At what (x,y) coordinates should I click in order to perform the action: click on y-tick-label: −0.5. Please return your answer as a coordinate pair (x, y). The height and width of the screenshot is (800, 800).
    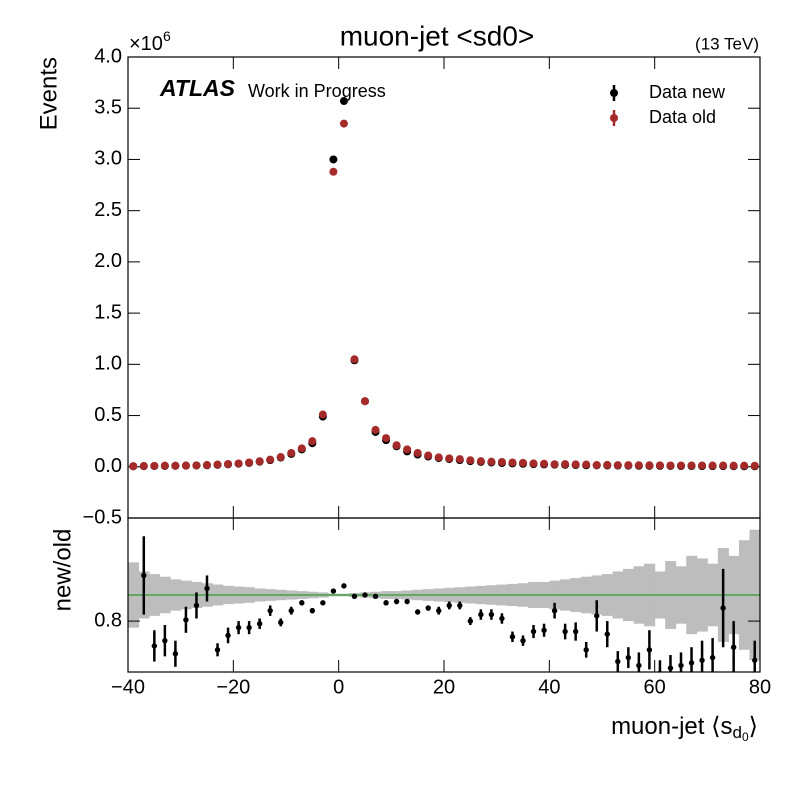
    Looking at the image, I should click on (102, 517).